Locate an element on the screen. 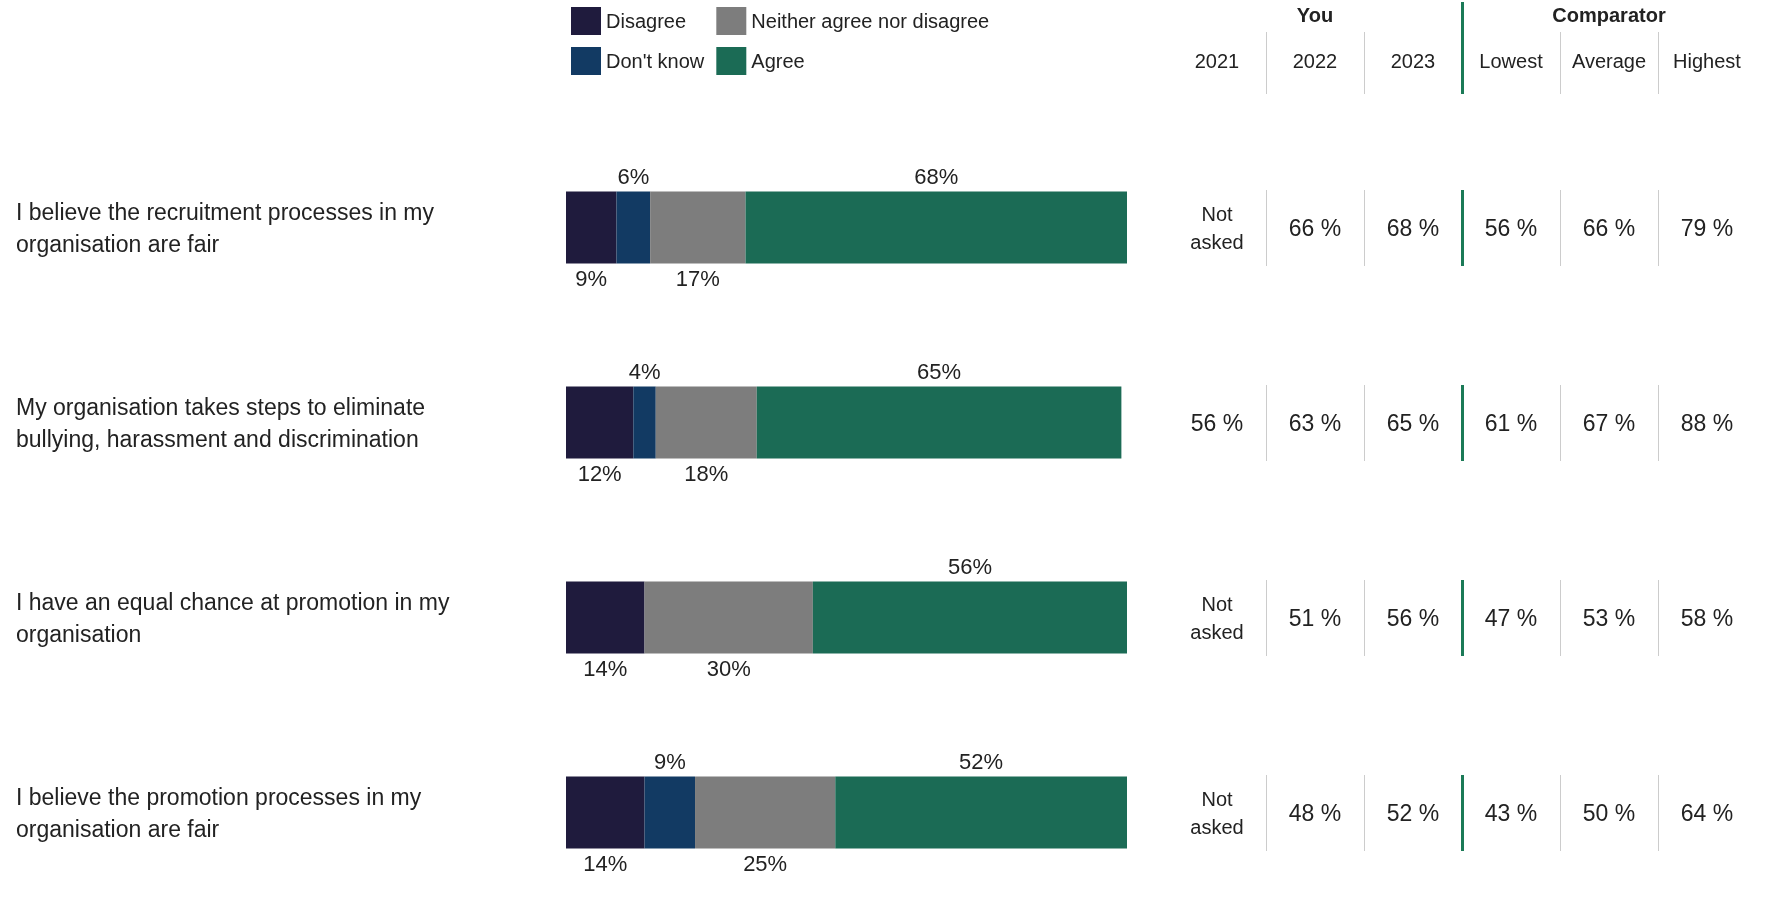  data-label: 12% is located at coordinates (599, 473).